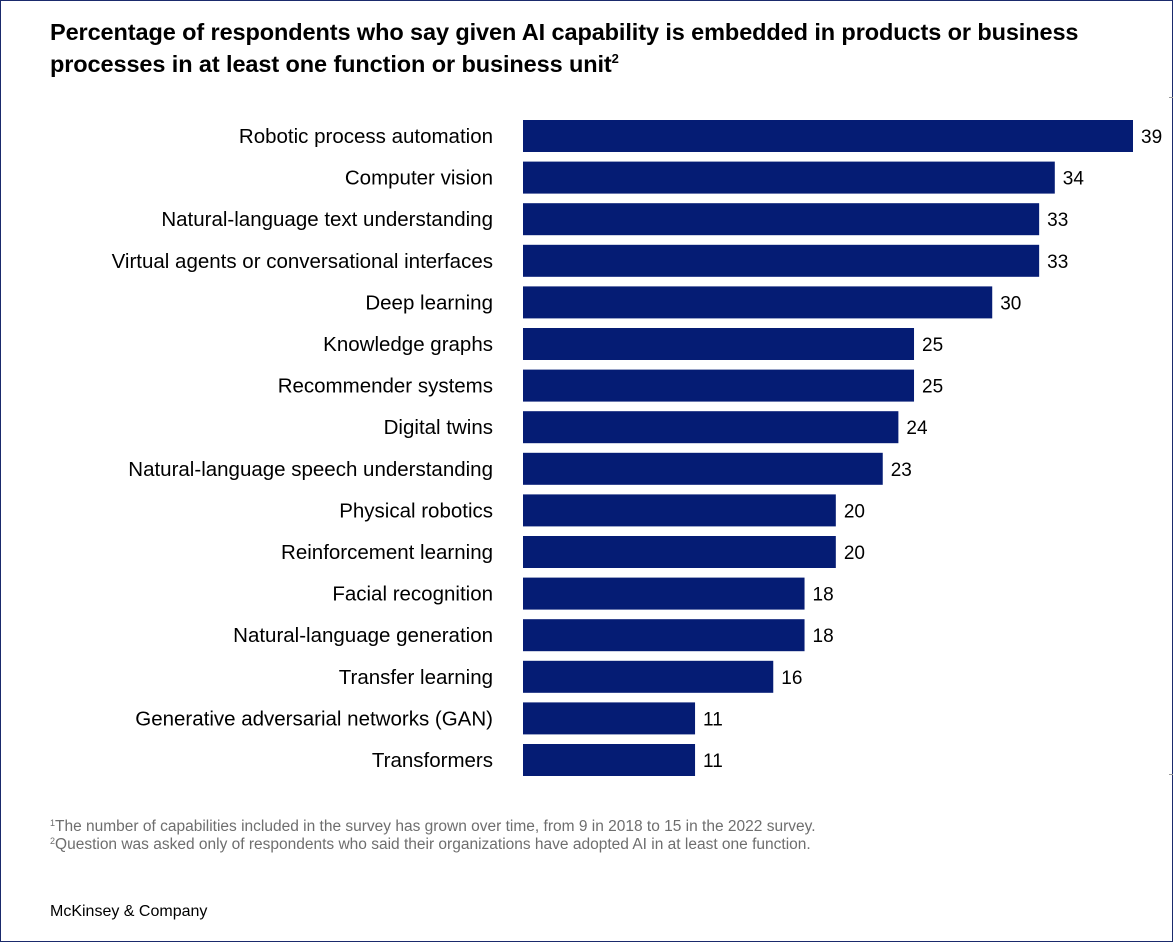 The height and width of the screenshot is (942, 1173). I want to click on category-label: Transfer learning, so click(416, 677).